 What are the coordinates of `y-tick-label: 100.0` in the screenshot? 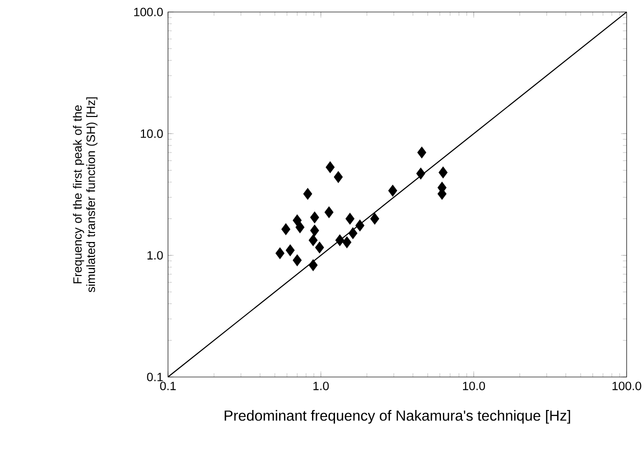 It's located at (148, 12).